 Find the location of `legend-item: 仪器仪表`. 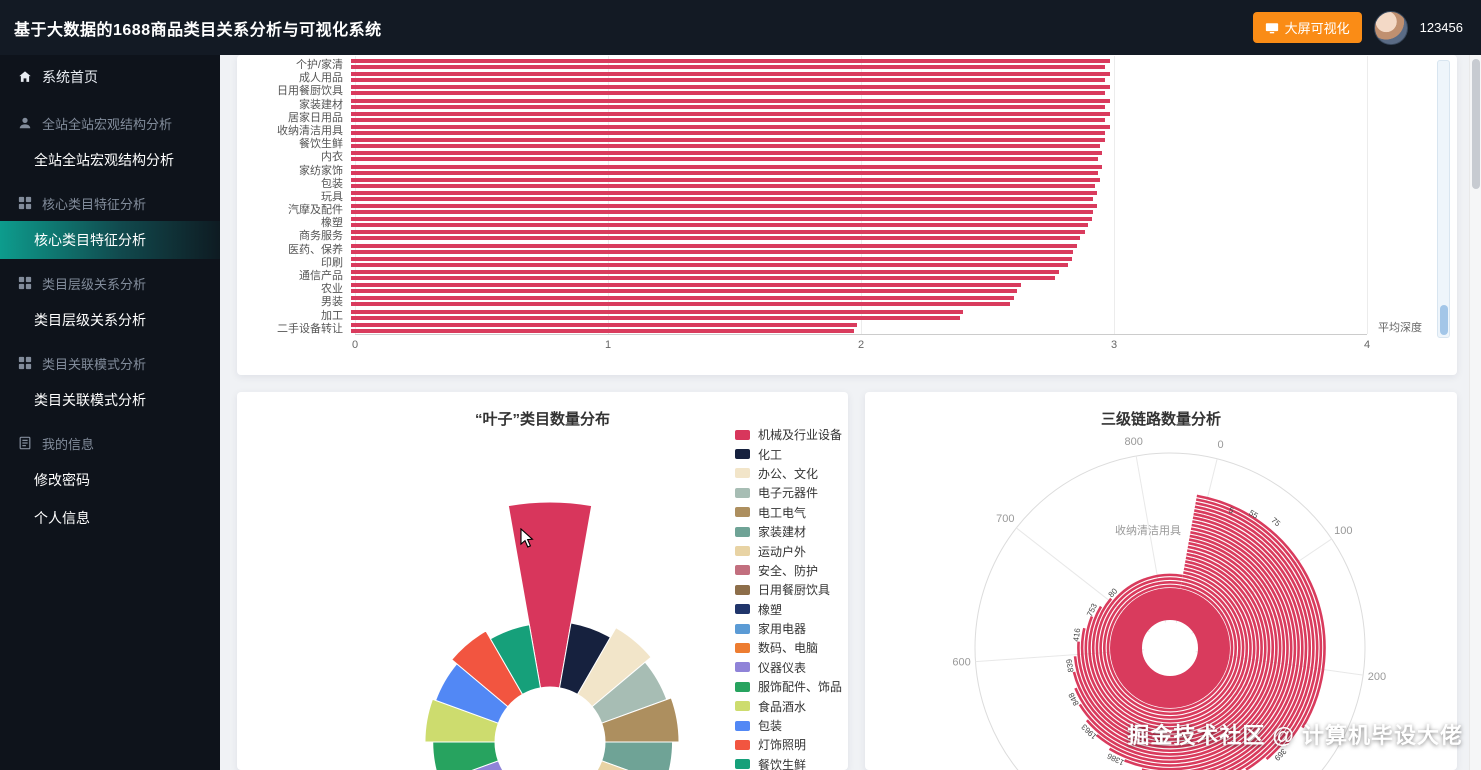

legend-item: 仪器仪表 is located at coordinates (788, 667).